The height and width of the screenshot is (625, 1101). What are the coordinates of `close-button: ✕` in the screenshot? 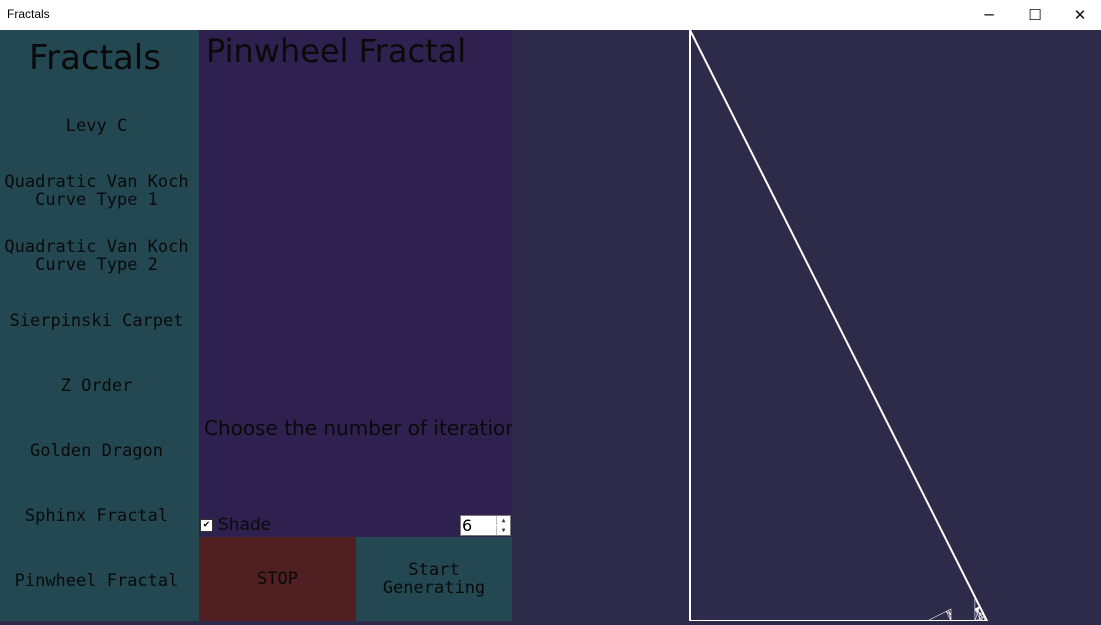 It's located at (1079, 15).